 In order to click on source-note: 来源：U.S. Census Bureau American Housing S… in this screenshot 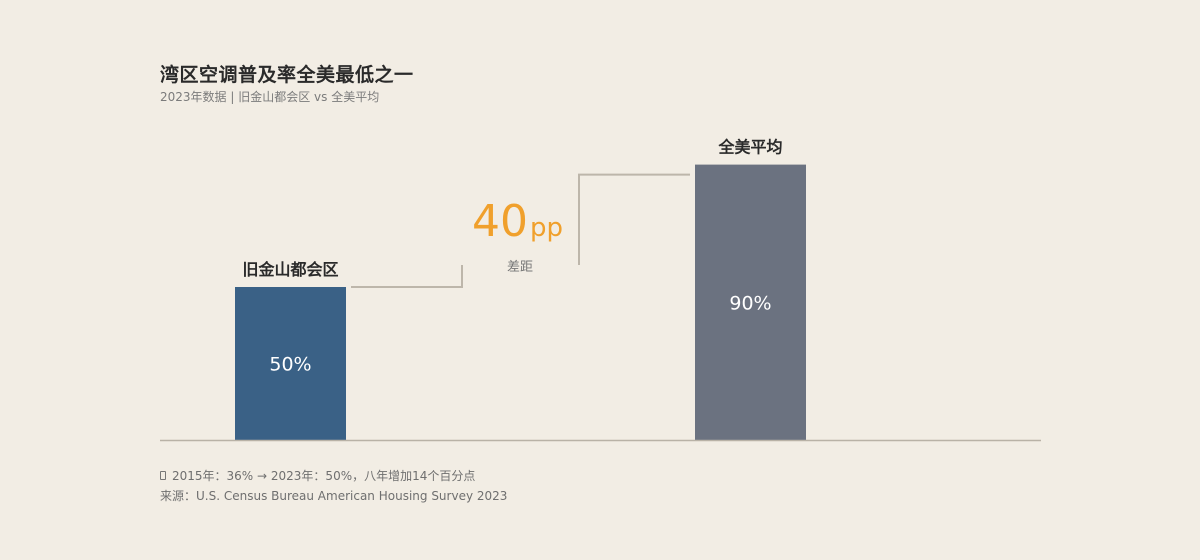, I will do `click(334, 496)`.